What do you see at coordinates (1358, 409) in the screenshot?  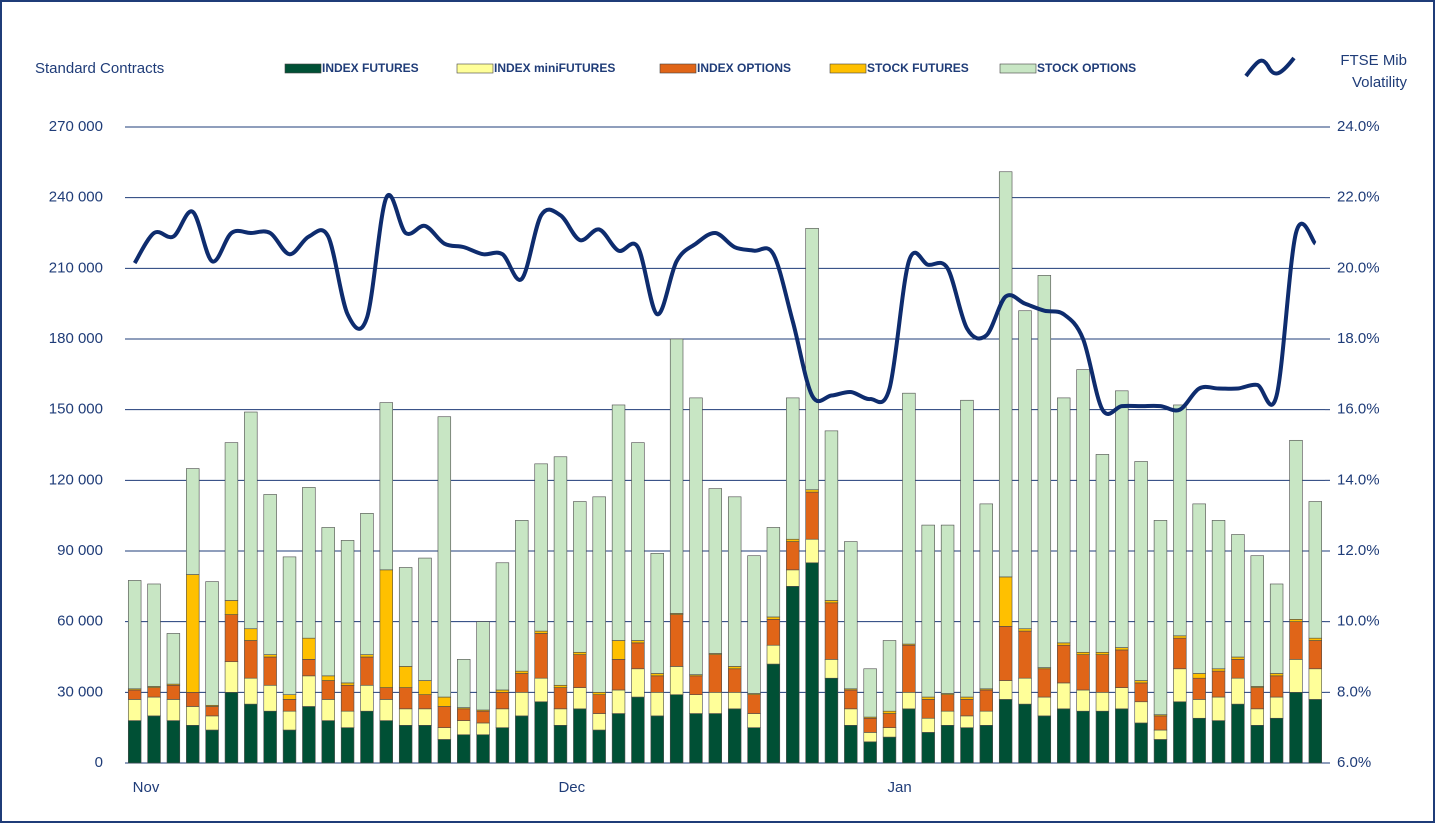 I see `y2-tick-label: 16.0%` at bounding box center [1358, 409].